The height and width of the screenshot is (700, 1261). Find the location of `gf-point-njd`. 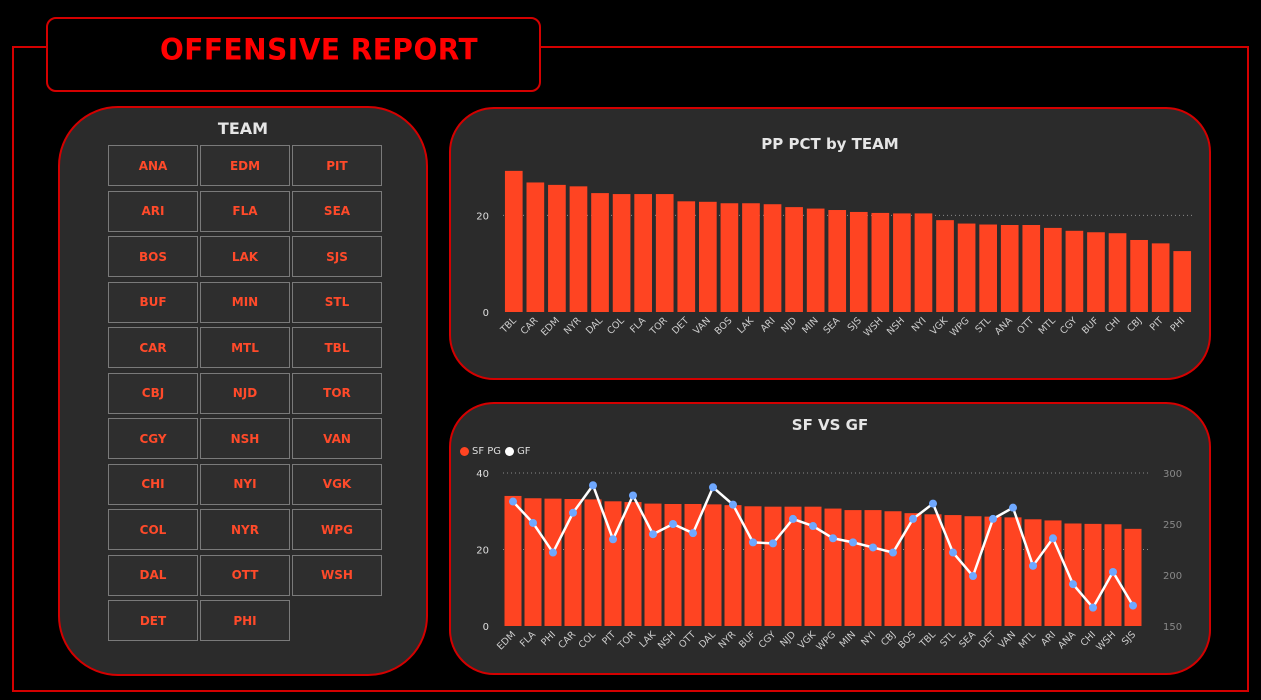

gf-point-njd is located at coordinates (793, 518).